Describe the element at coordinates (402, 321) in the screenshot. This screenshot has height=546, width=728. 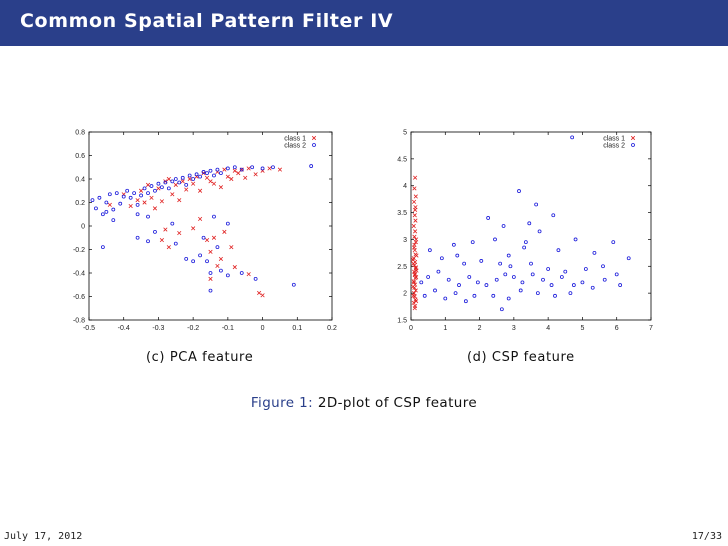
I see `csp-y-tick-label: 1.5` at that location.